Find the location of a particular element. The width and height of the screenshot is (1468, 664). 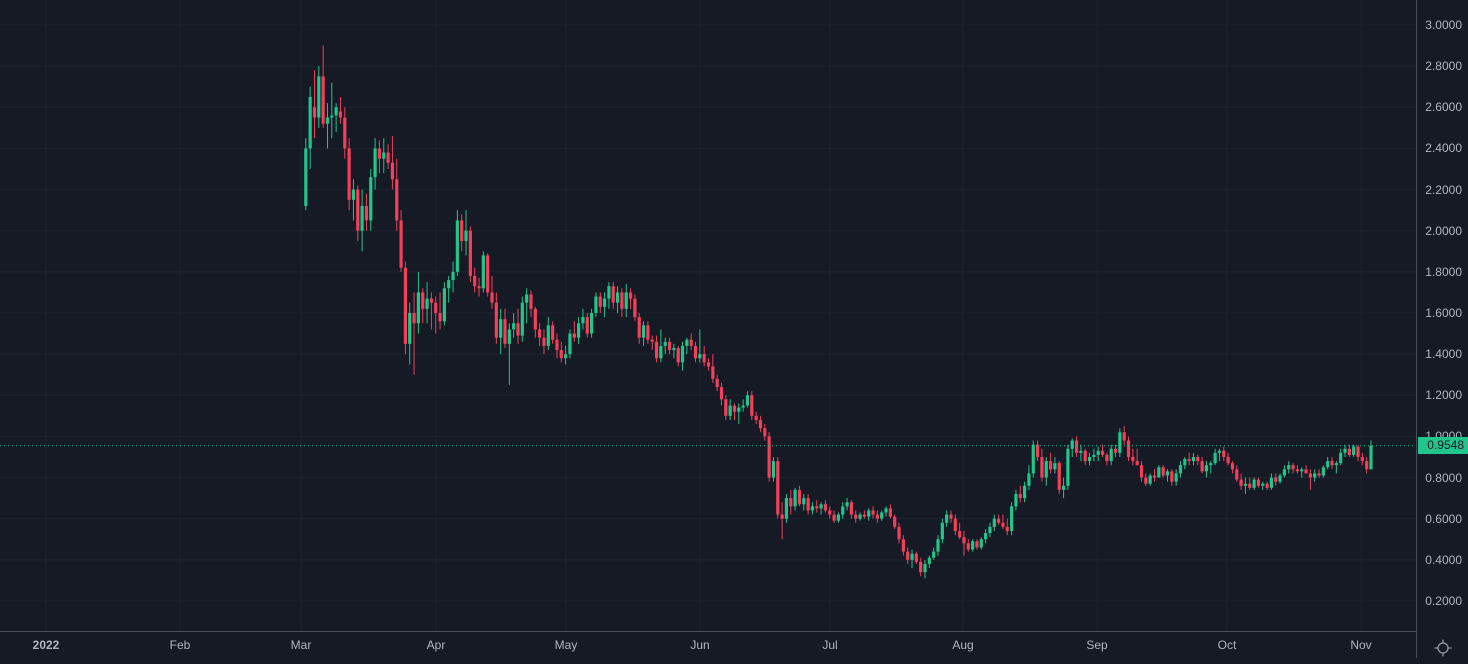

chart-settings-button is located at coordinates (1442, 648).